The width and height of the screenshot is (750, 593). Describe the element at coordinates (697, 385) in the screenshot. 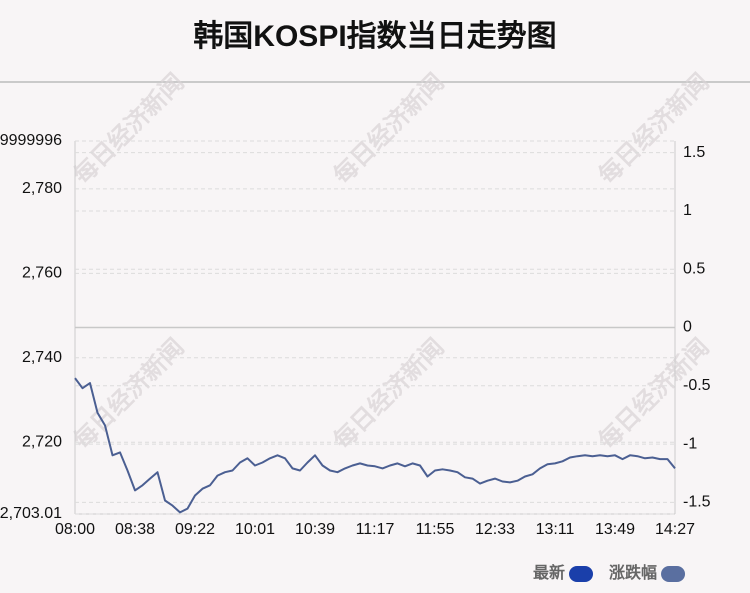

I see `y2-tick-label: -0.5` at that location.